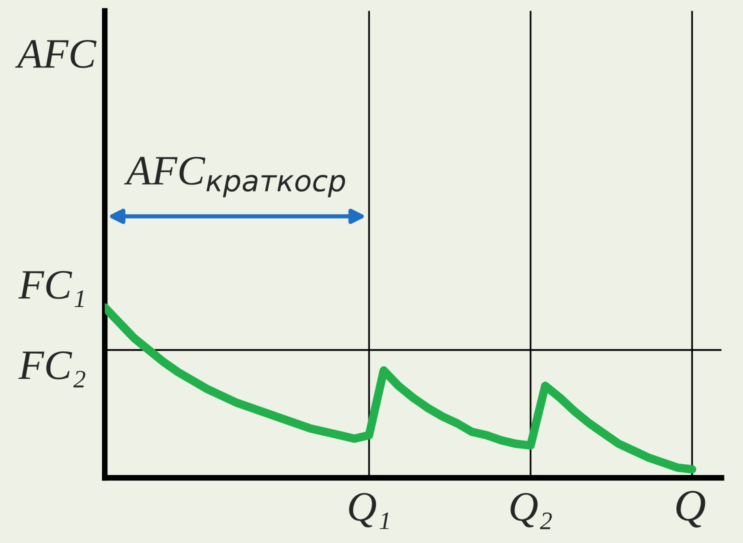 Image resolution: width=743 pixels, height=543 pixels. Describe the element at coordinates (531, 511) in the screenshot. I see `x-tick-label: Q₂` at that location.